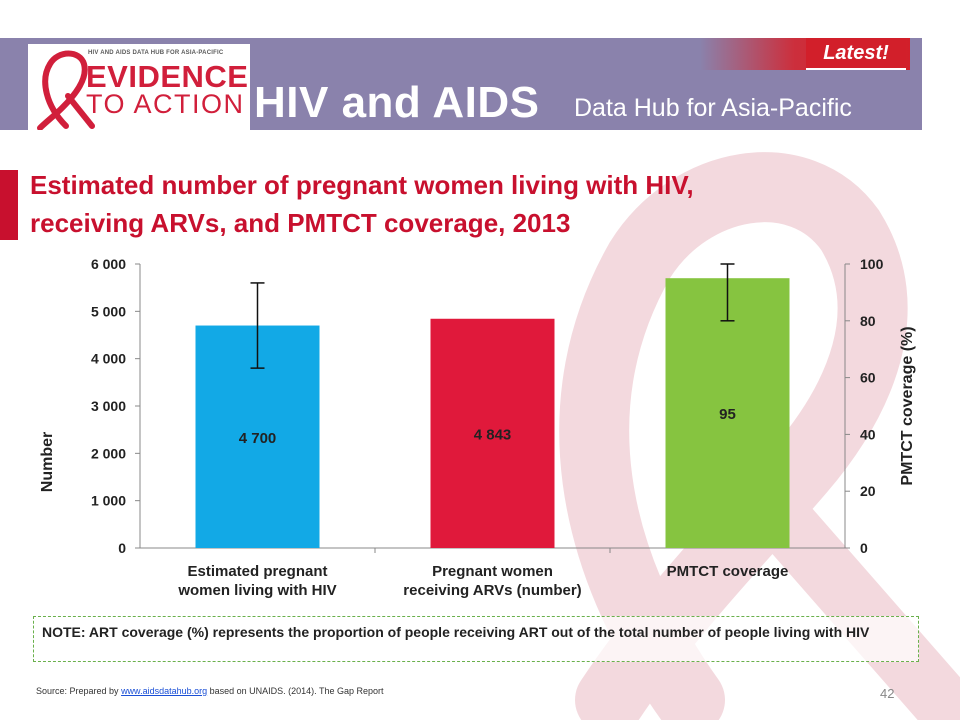 The height and width of the screenshot is (720, 960). What do you see at coordinates (295, 691) in the screenshot?
I see `source-suffix: based on UNAIDS. (2014). The Gap Report` at bounding box center [295, 691].